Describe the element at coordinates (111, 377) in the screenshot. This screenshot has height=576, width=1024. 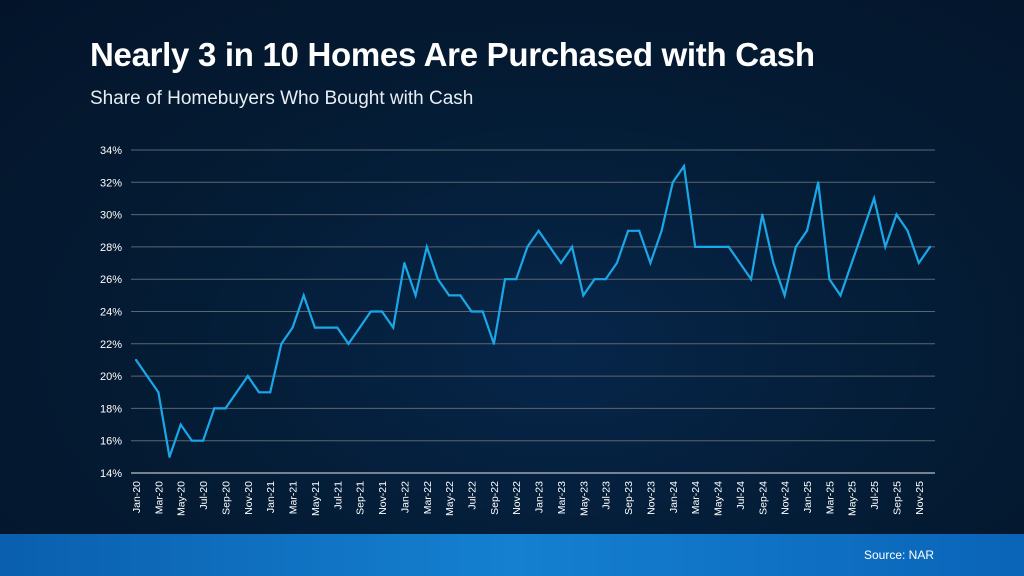
I see `y-tick-label: 20%` at that location.